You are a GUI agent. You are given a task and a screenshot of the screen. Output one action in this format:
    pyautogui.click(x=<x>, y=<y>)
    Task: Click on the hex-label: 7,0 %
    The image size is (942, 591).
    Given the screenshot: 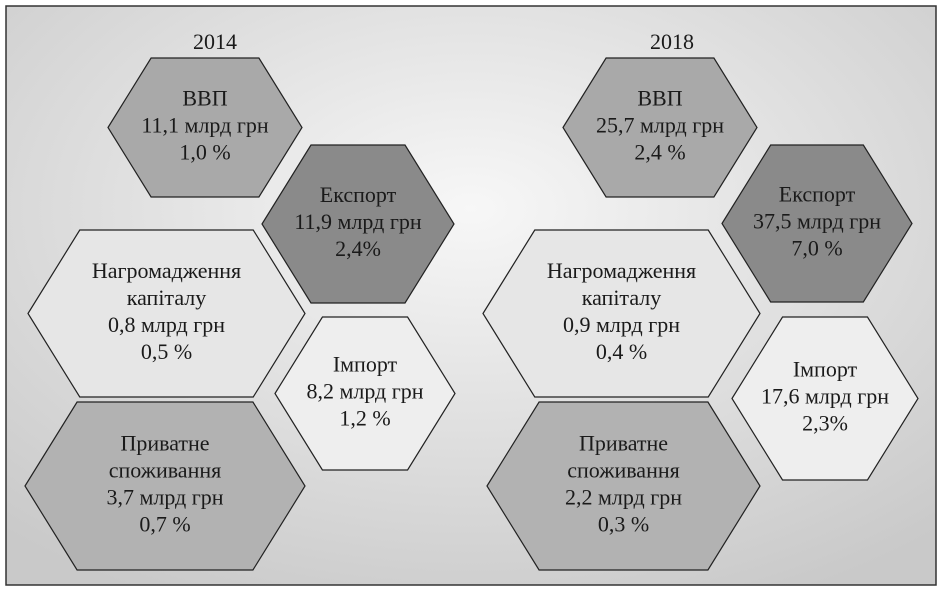 What is the action you would take?
    pyautogui.click(x=816, y=248)
    